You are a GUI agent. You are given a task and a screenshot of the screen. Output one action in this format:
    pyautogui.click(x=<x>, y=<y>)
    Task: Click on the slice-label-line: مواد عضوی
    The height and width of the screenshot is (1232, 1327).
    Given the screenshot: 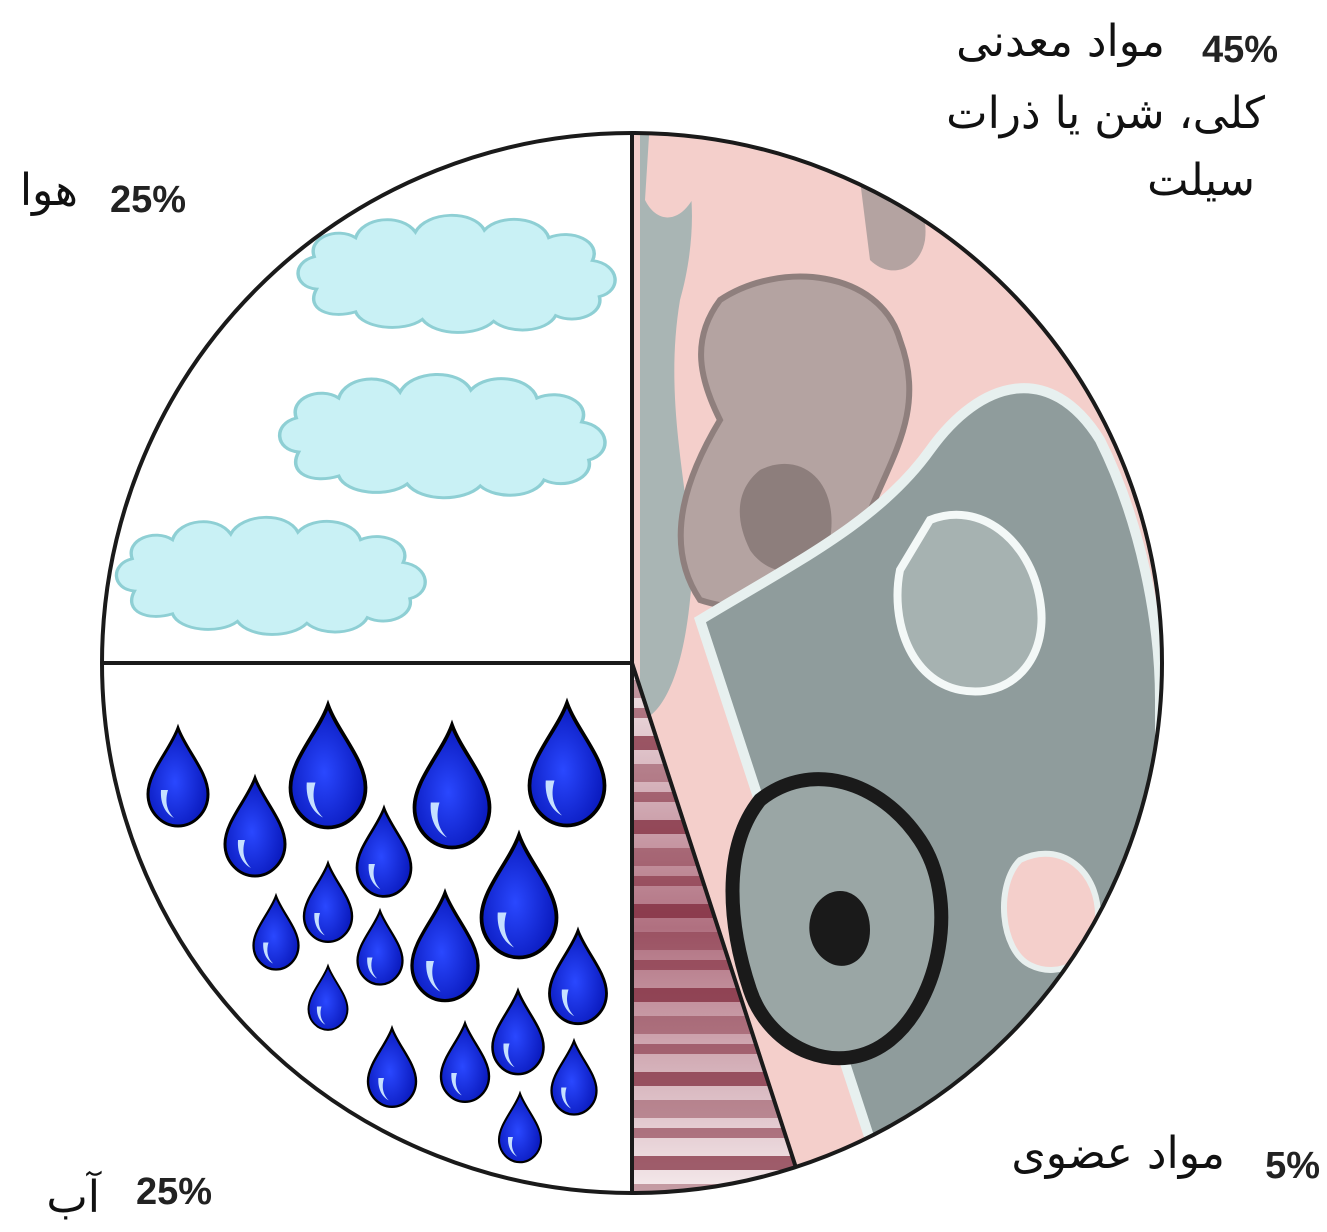 What is the action you would take?
    pyautogui.click(x=1118, y=1153)
    